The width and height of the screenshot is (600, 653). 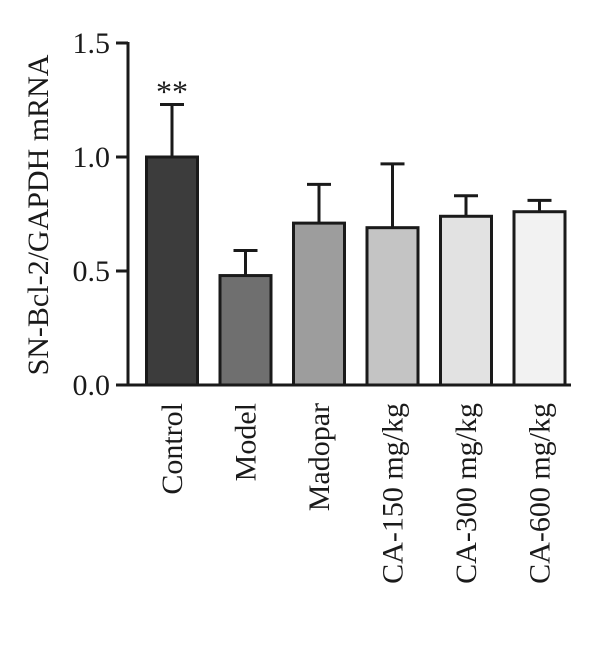 What do you see at coordinates (246, 442) in the screenshot?
I see `x-tick-label: Model` at bounding box center [246, 442].